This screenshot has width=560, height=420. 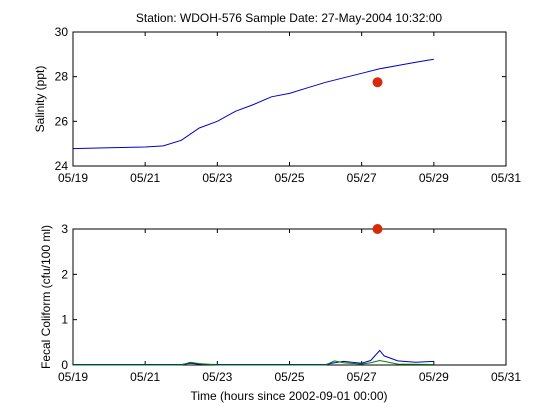 What do you see at coordinates (46, 297) in the screenshot?
I see `fecal-coliform-y-axis-label: Fecal Coliform (cfu/100 ml)` at bounding box center [46, 297].